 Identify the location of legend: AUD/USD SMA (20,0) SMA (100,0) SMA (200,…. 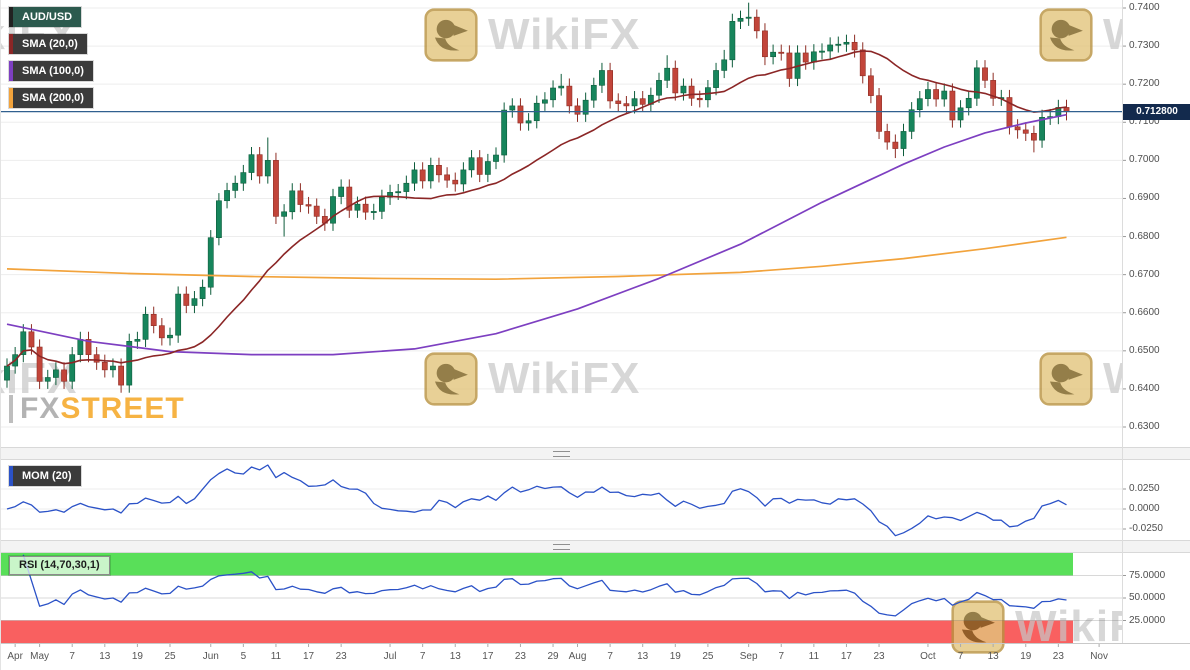
(51, 57).